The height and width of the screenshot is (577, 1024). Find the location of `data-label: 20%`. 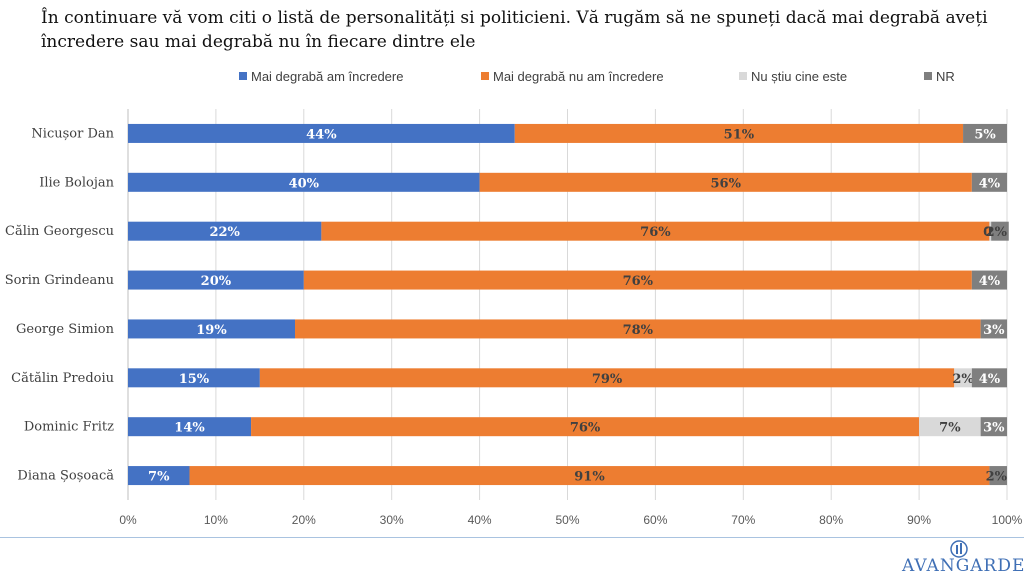

data-label: 20% is located at coordinates (216, 281).